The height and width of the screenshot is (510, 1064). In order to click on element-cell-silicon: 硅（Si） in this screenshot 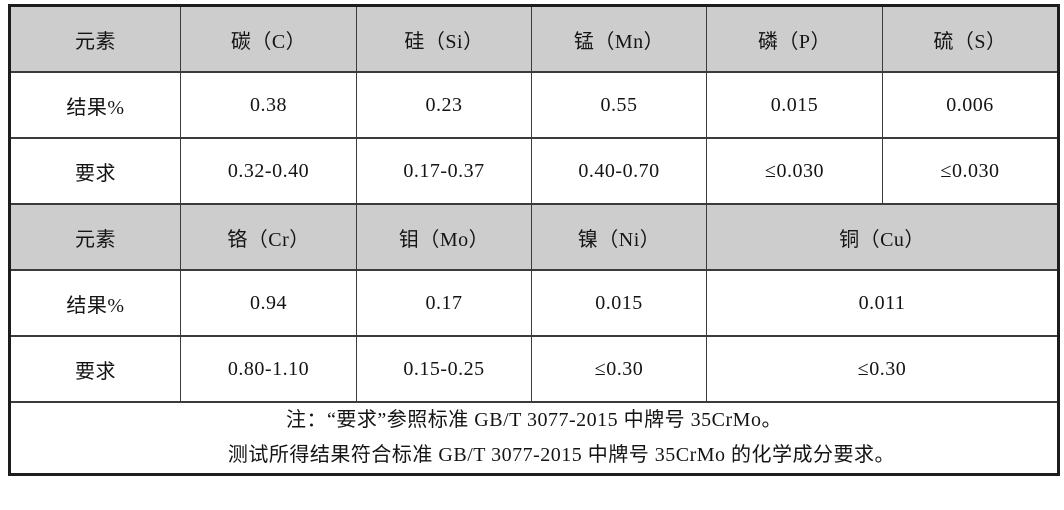, I will do `click(444, 38)`.